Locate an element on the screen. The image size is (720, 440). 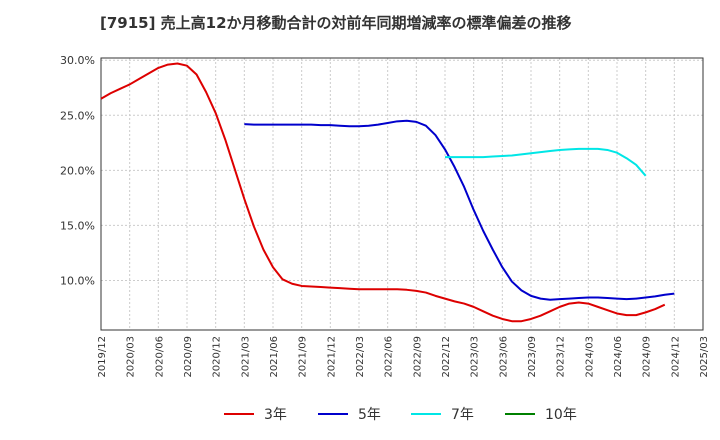
legend-label-4: 10年 is located at coordinates (561, 415).